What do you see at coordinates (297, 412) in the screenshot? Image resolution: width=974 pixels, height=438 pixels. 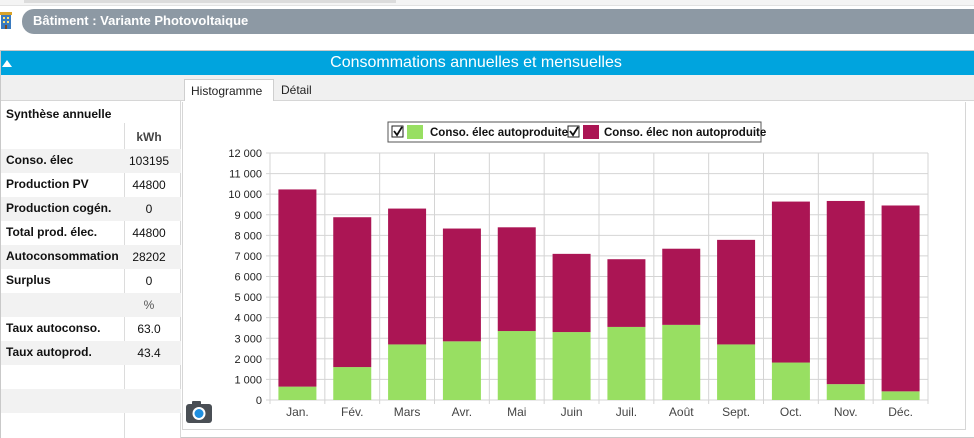 I see `x-tick-label: Jan.` at bounding box center [297, 412].